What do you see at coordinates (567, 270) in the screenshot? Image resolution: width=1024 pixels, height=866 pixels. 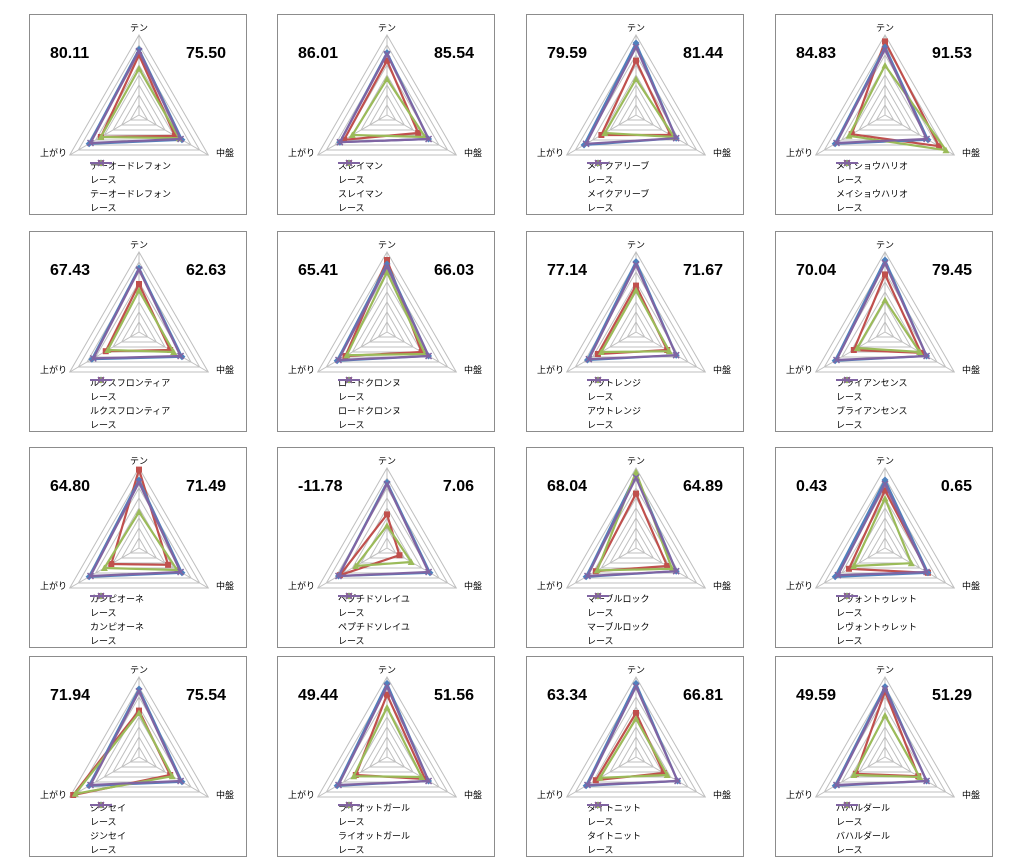 I see `score-left: 77.14` at bounding box center [567, 270].